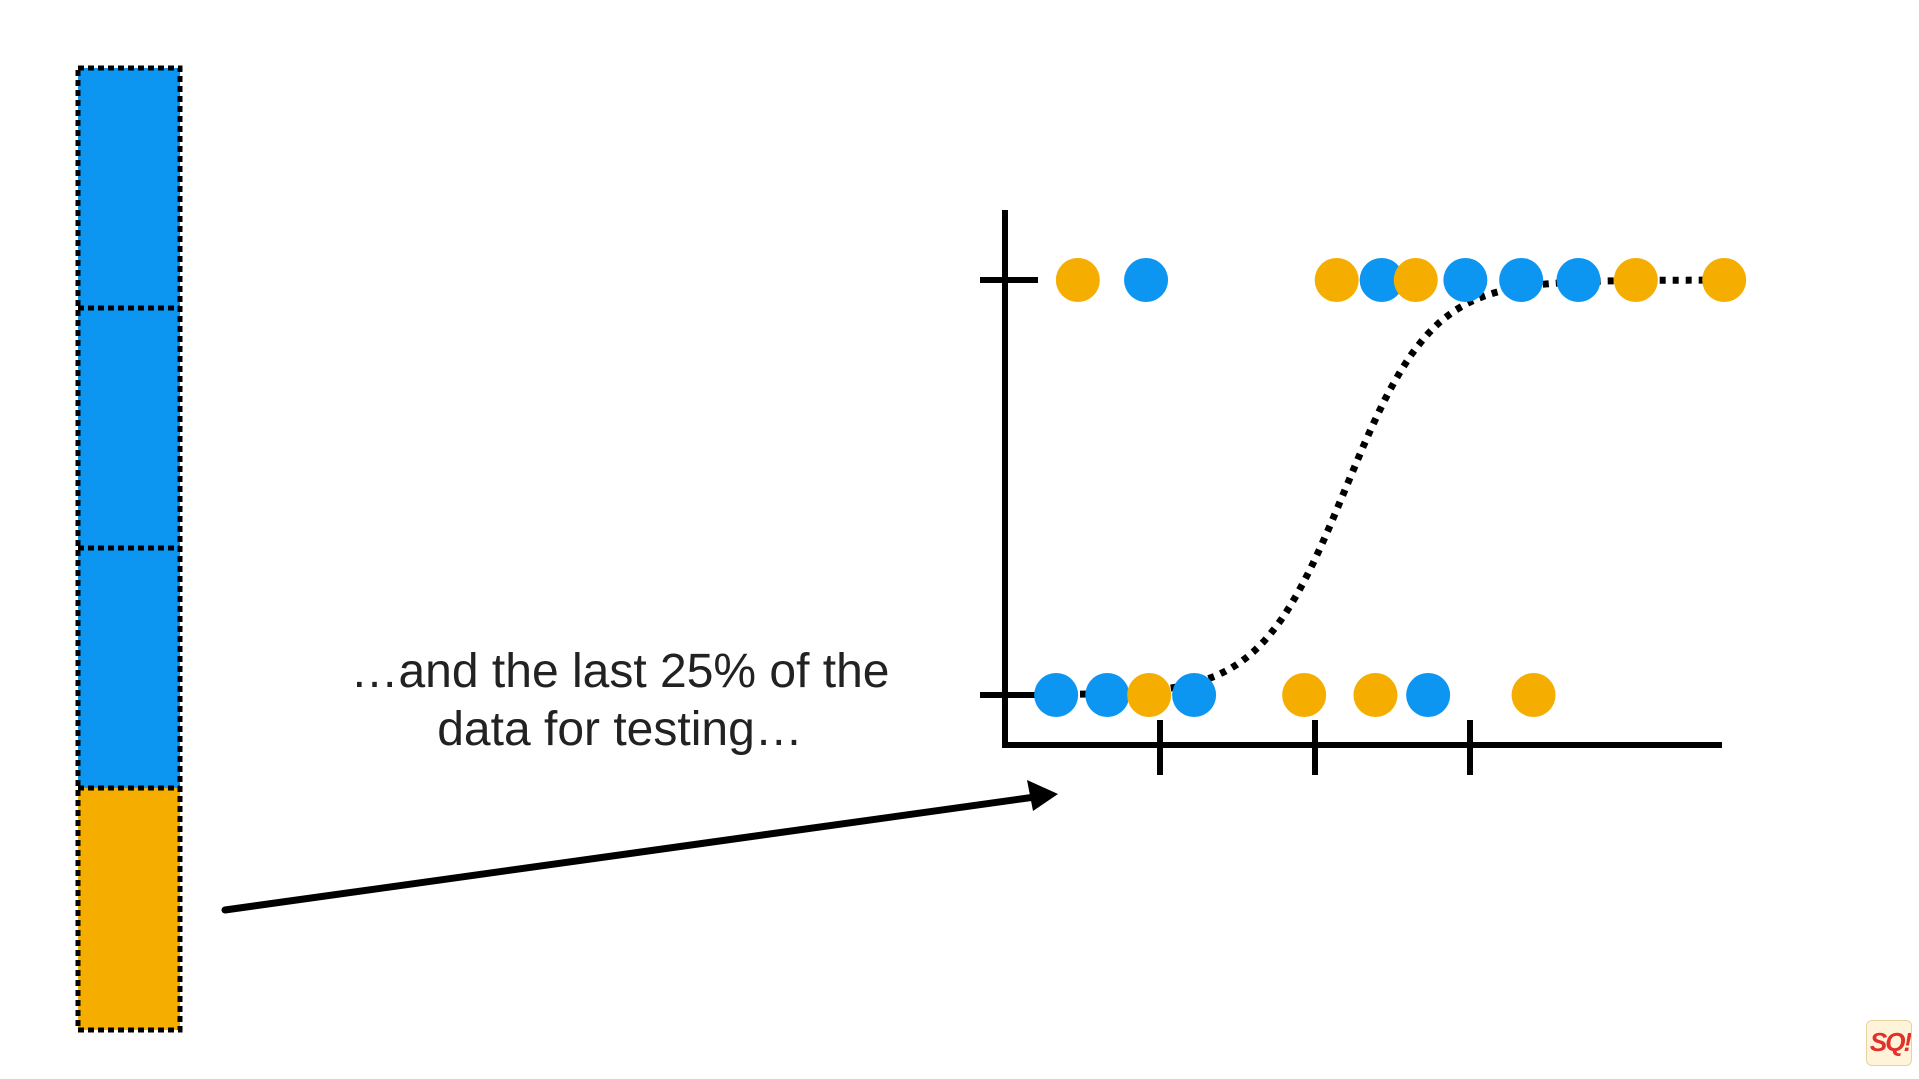 The height and width of the screenshot is (1079, 1919). I want to click on arrow-head, so click(1042, 795).